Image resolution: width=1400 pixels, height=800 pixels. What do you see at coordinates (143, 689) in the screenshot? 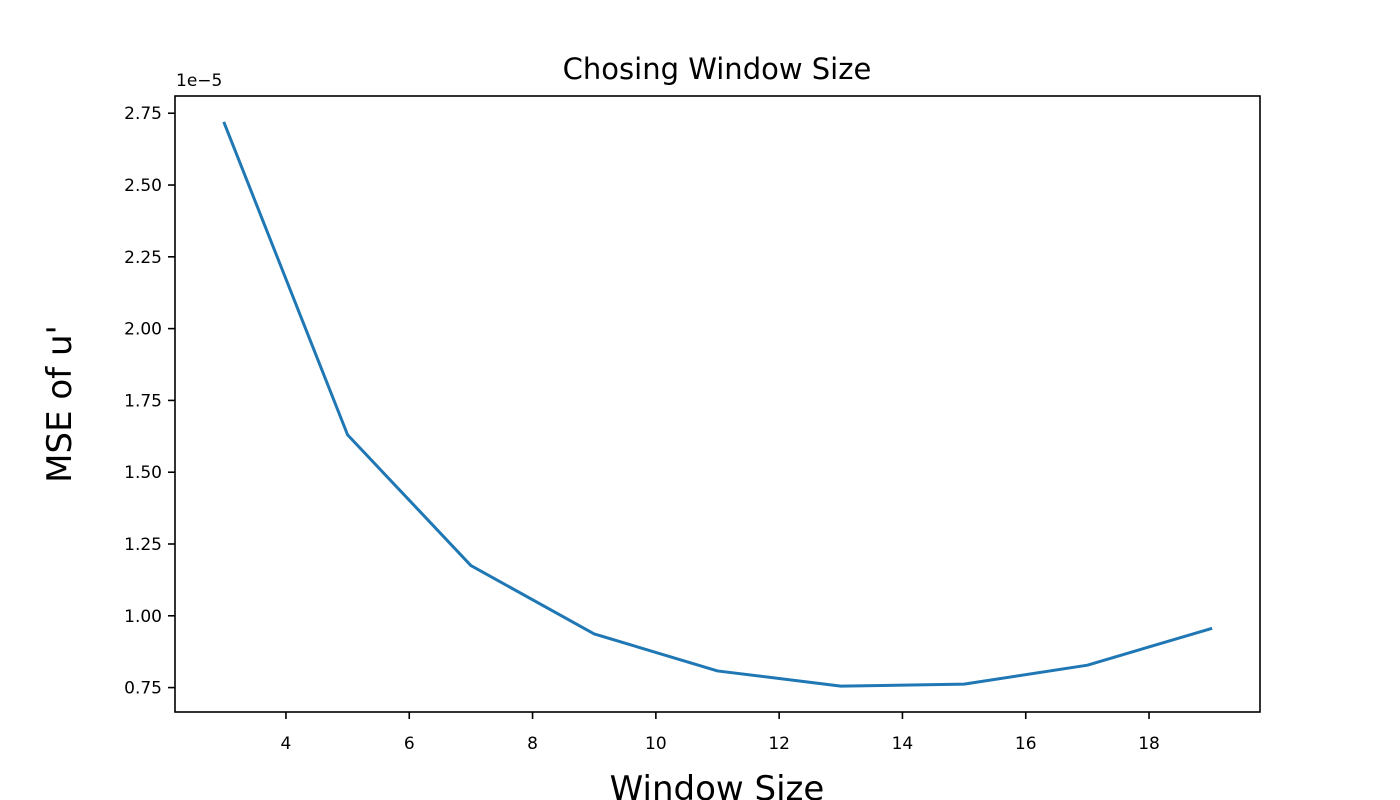
I see `y-tick-label: 0.75` at bounding box center [143, 689].